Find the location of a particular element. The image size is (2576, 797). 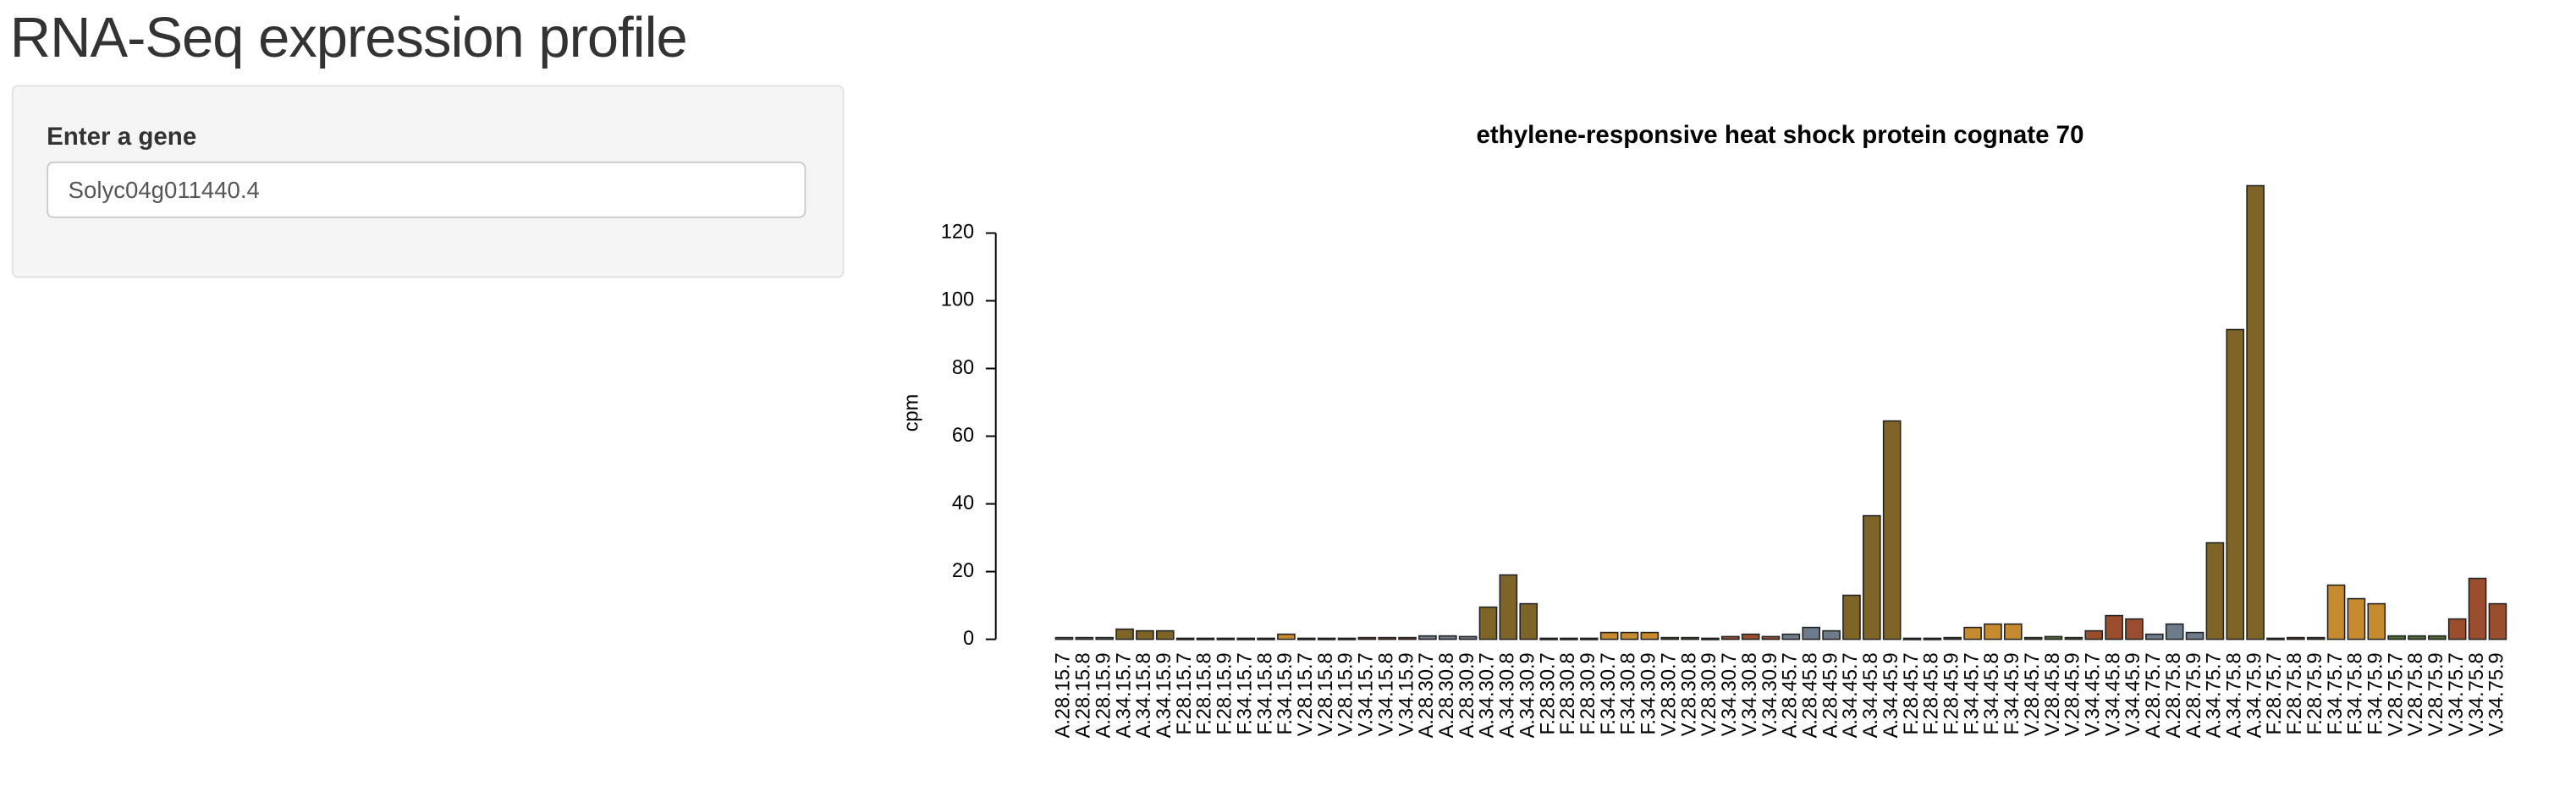

y-tick-label: 40 is located at coordinates (963, 503).